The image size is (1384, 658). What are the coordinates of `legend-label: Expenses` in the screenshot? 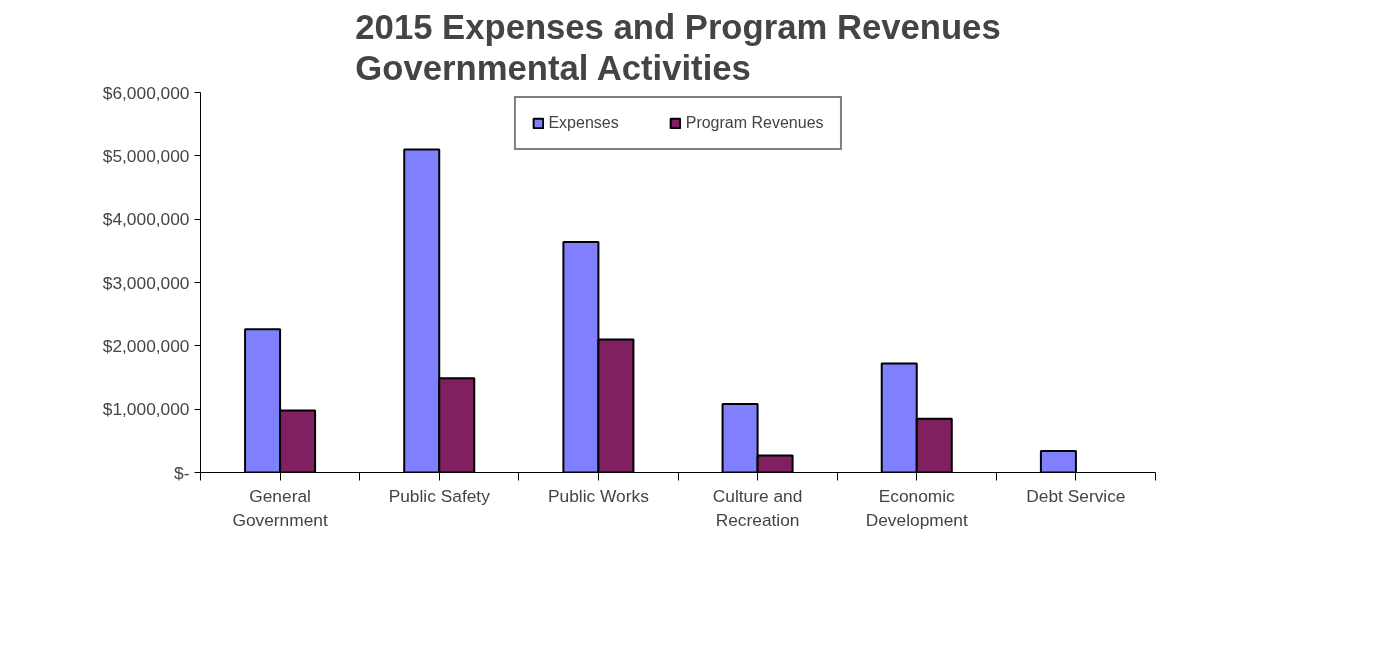 It's located at (583, 123).